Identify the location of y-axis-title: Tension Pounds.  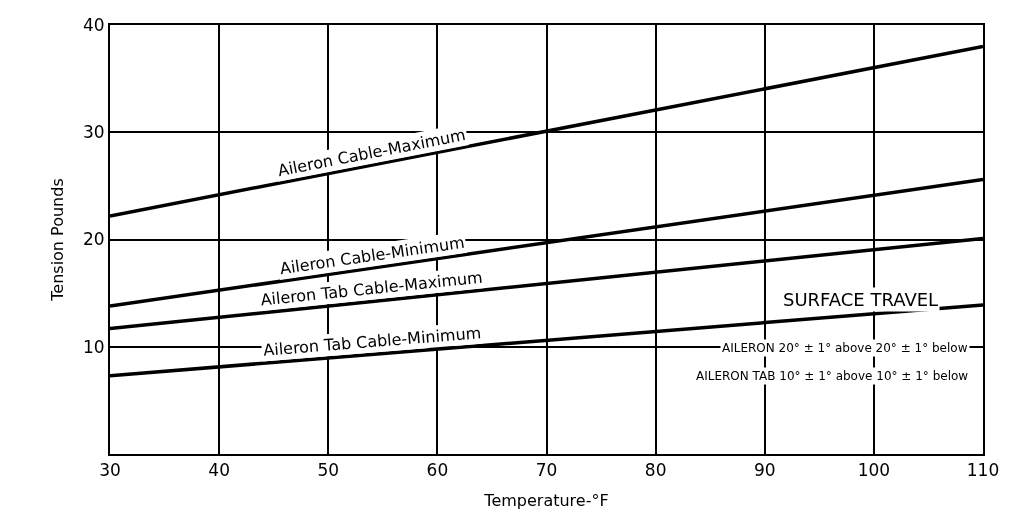
(58, 240).